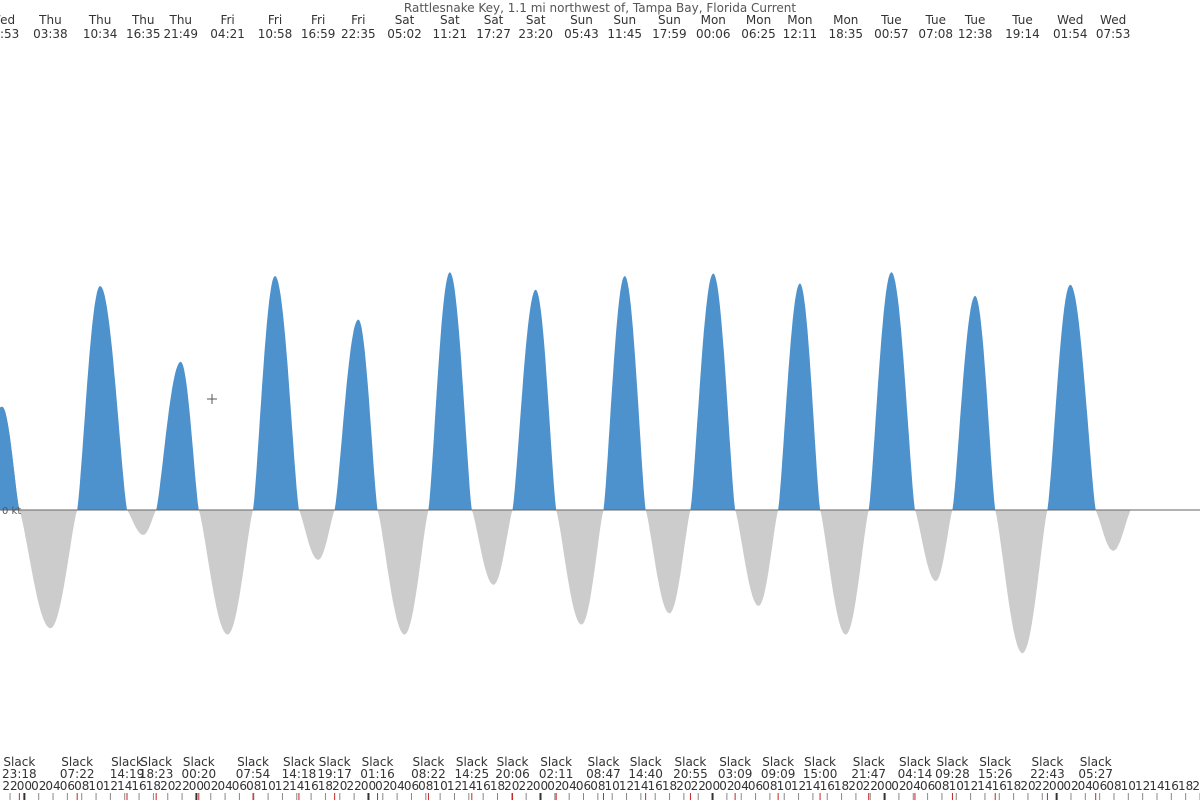 The height and width of the screenshot is (800, 1200). What do you see at coordinates (1047, 774) in the screenshot?
I see `slack-time-label: 22:43` at bounding box center [1047, 774].